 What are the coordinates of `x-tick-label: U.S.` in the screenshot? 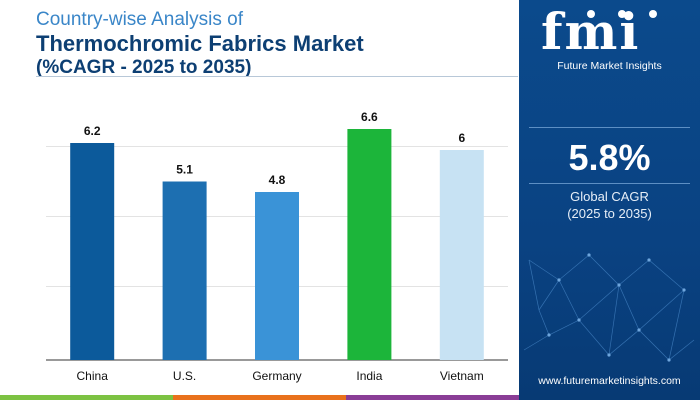 It's located at (184, 376).